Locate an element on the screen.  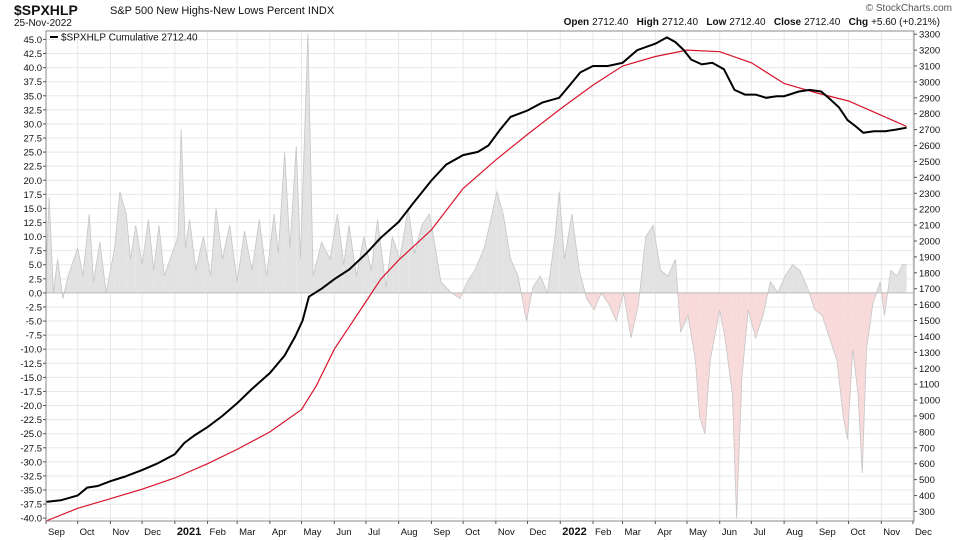
right-tick-label: 1000 is located at coordinates (929, 401).